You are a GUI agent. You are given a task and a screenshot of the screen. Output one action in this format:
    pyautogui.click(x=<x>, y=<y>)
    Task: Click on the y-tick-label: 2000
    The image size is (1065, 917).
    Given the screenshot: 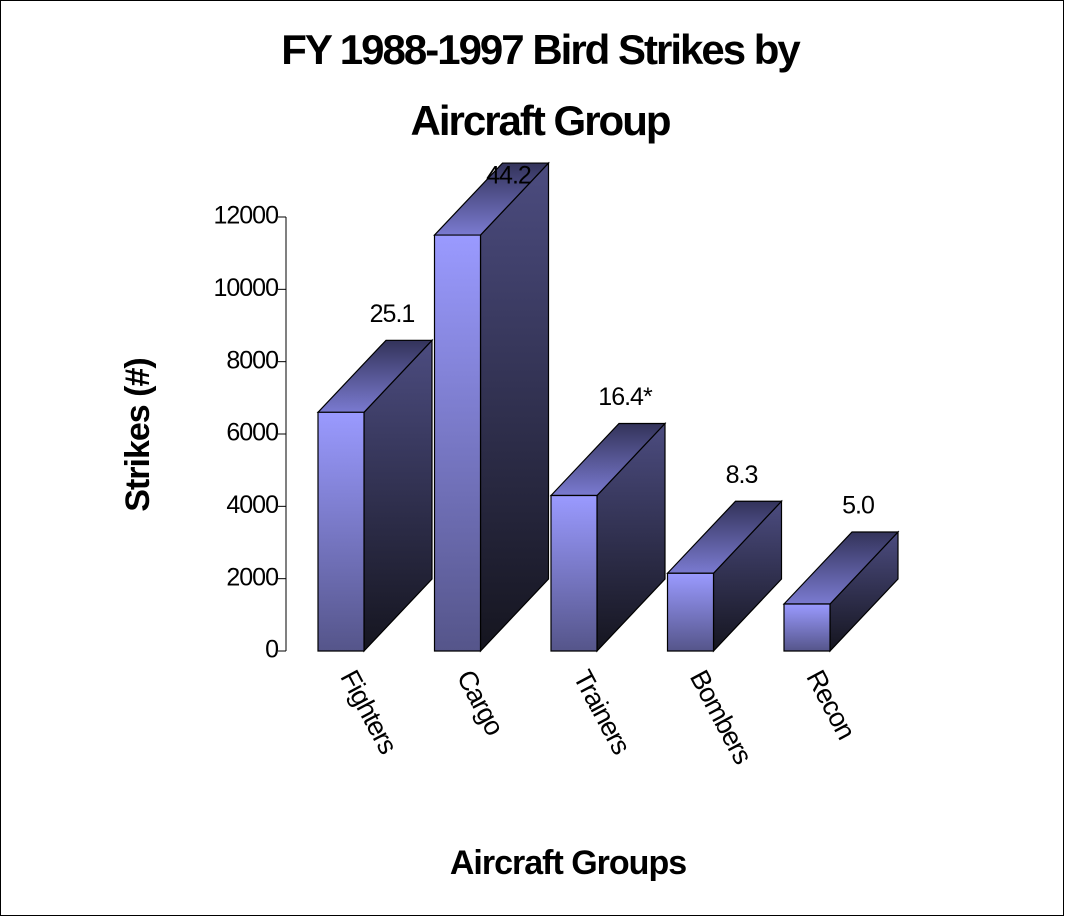 What is the action you would take?
    pyautogui.click(x=252, y=577)
    